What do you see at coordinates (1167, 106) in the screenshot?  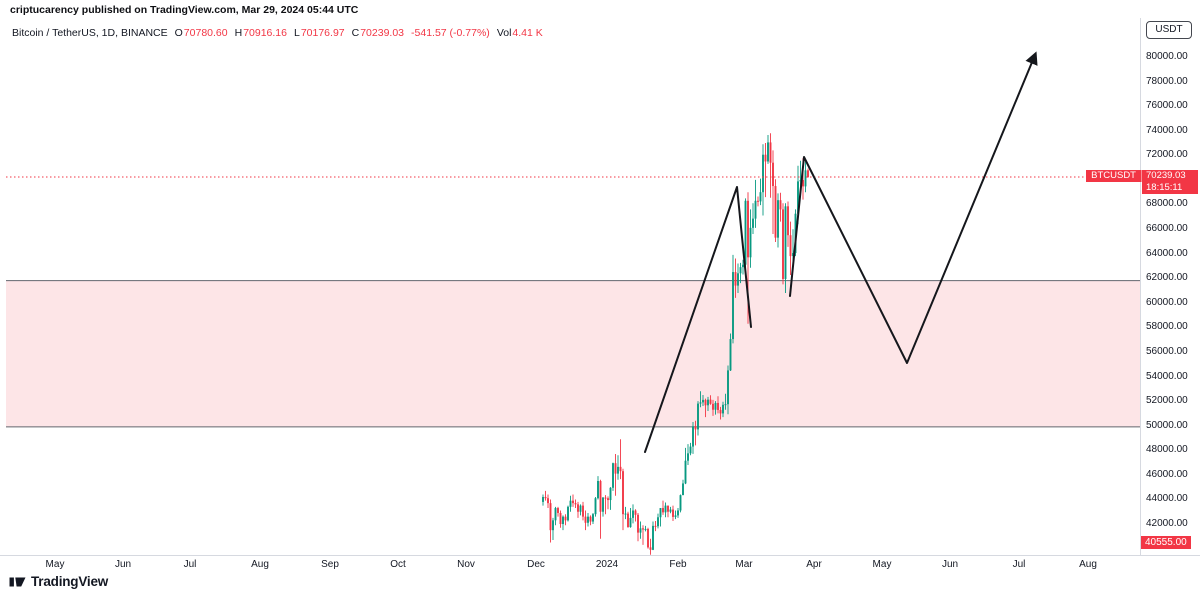 I see `price-axis-label: 76000.00` at bounding box center [1167, 106].